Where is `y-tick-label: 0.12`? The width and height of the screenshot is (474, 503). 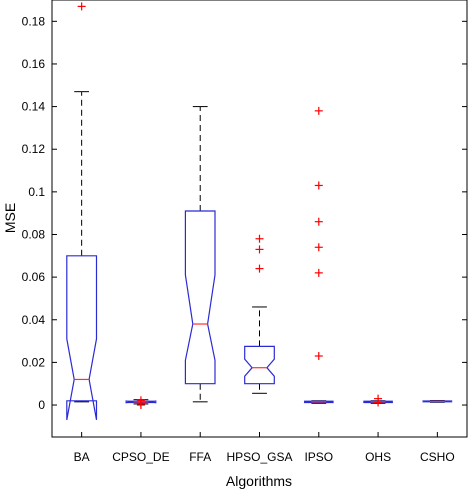
y-tick-label: 0.12 is located at coordinates (34, 149).